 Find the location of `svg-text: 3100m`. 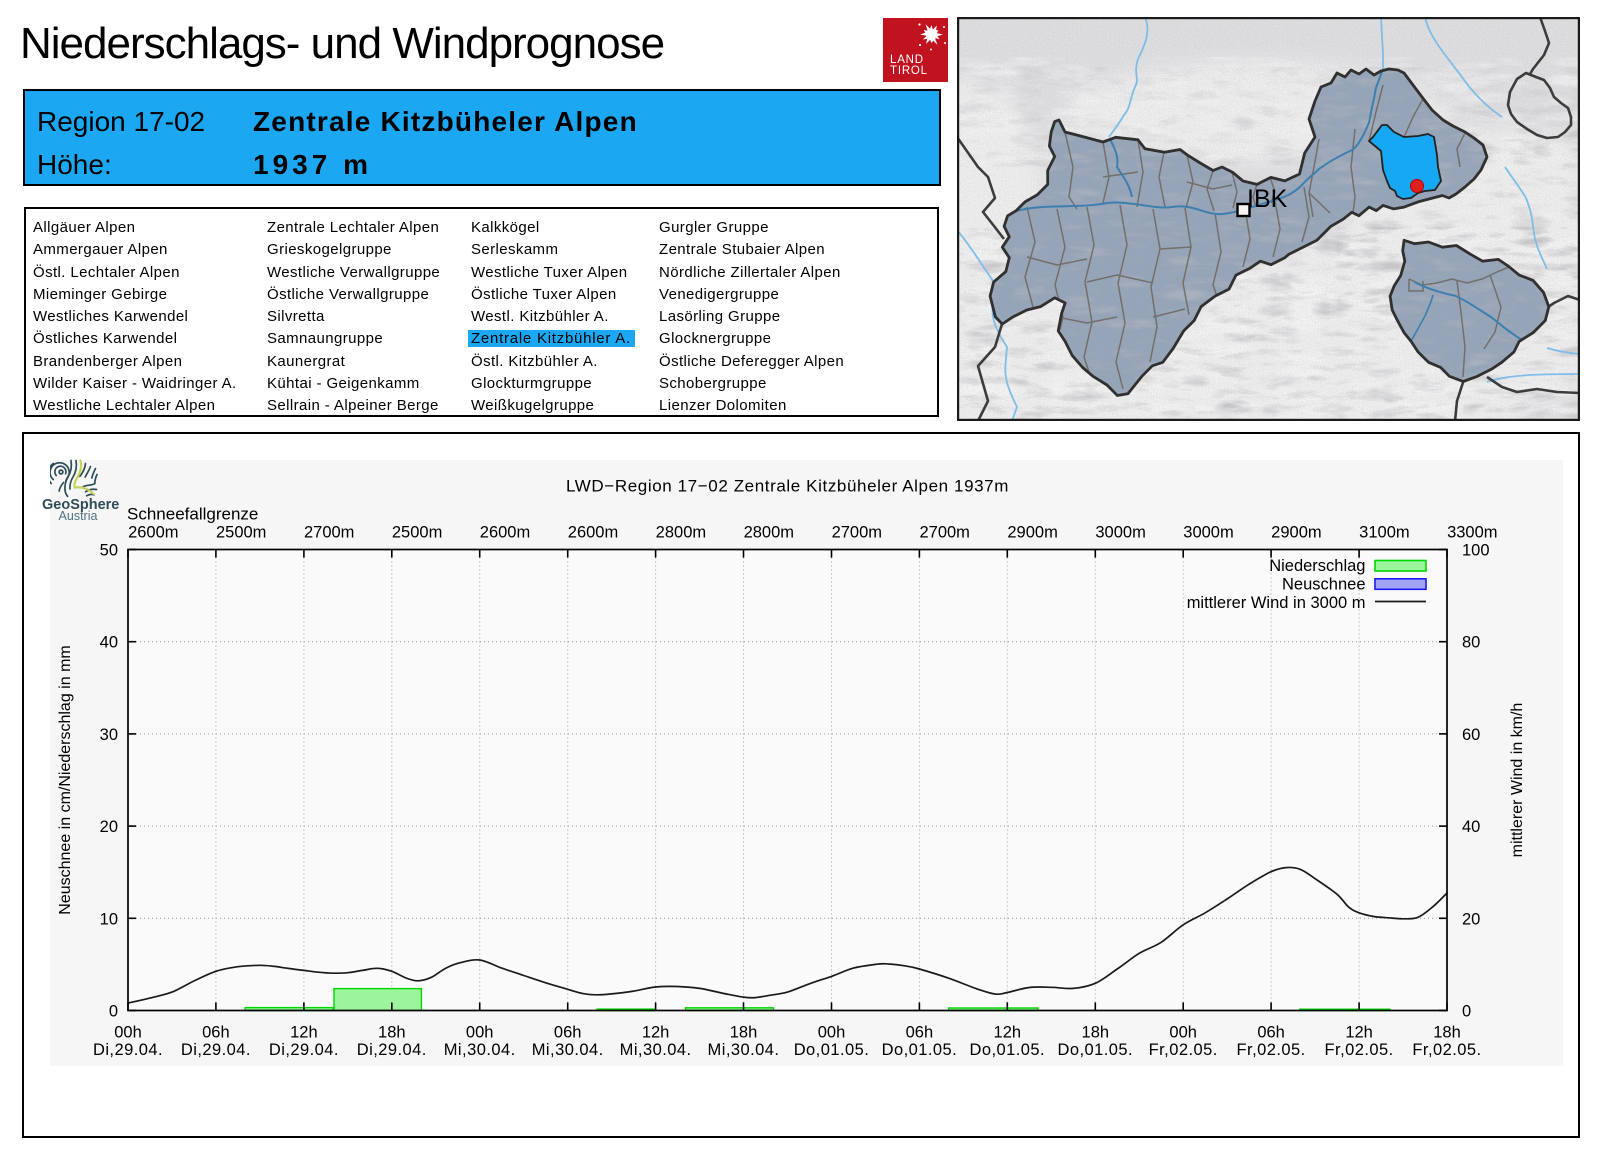

svg-text: 3100m is located at coordinates (1384, 533).